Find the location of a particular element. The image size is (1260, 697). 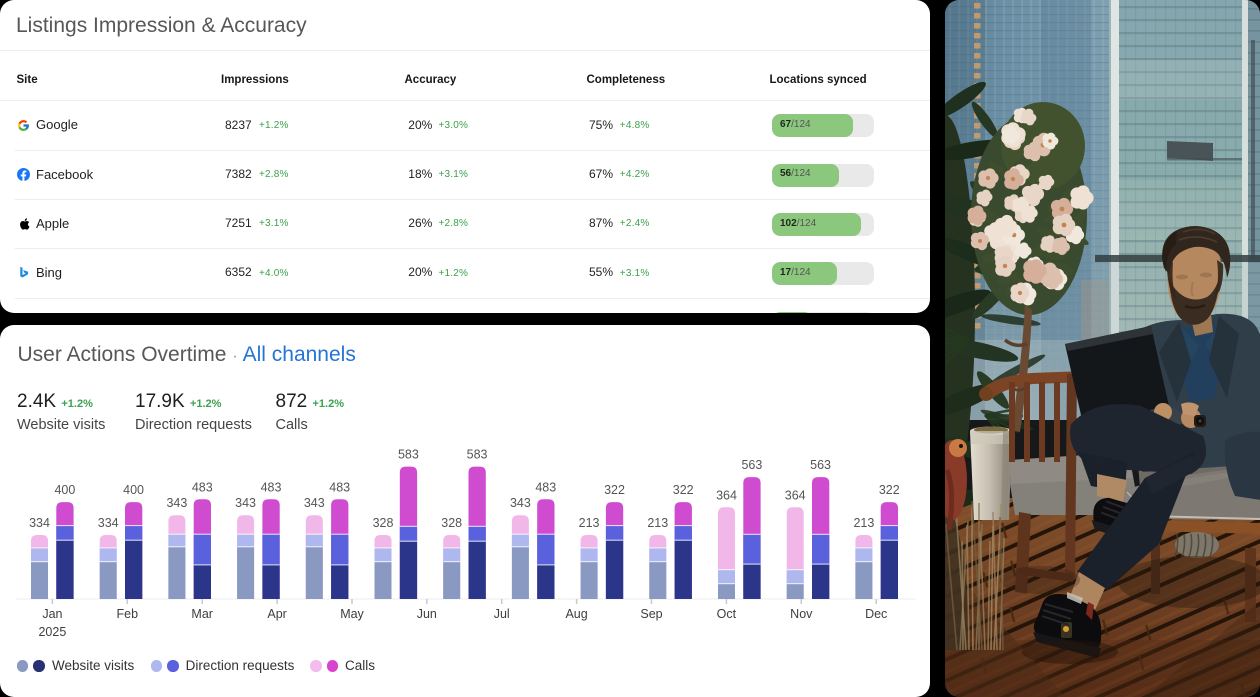

svg-text: Sep is located at coordinates (651, 614).